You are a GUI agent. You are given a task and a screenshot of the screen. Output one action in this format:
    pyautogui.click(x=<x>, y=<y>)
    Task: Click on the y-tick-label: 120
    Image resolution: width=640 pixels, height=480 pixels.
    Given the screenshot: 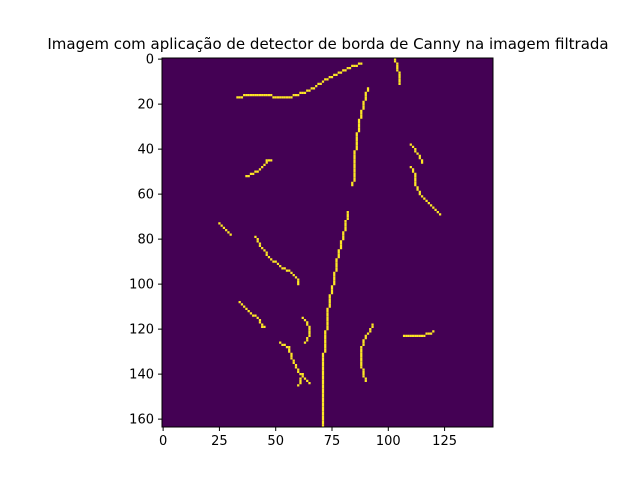 What is the action you would take?
    pyautogui.click(x=141, y=330)
    